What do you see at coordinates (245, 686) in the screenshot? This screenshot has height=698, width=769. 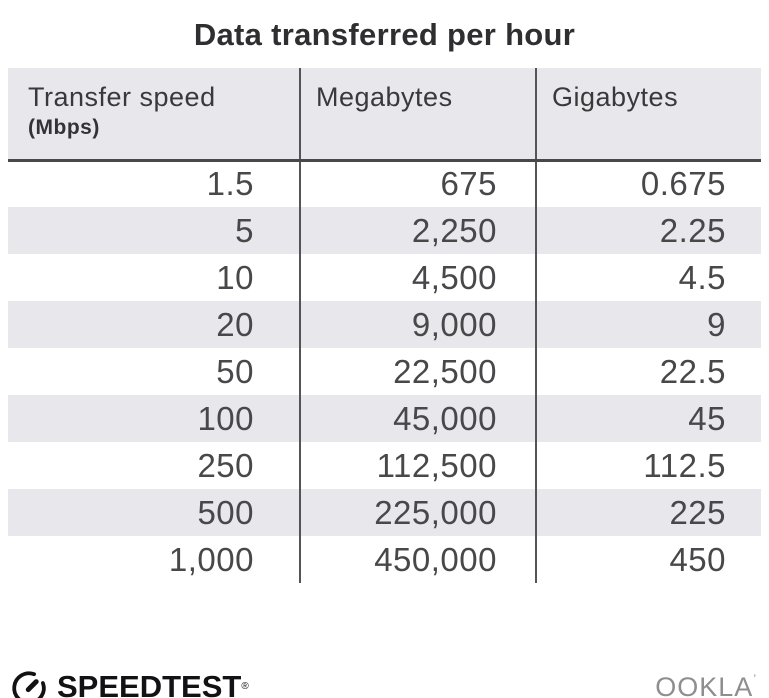 I see `speedtest-registered-mark: ®` at bounding box center [245, 686].